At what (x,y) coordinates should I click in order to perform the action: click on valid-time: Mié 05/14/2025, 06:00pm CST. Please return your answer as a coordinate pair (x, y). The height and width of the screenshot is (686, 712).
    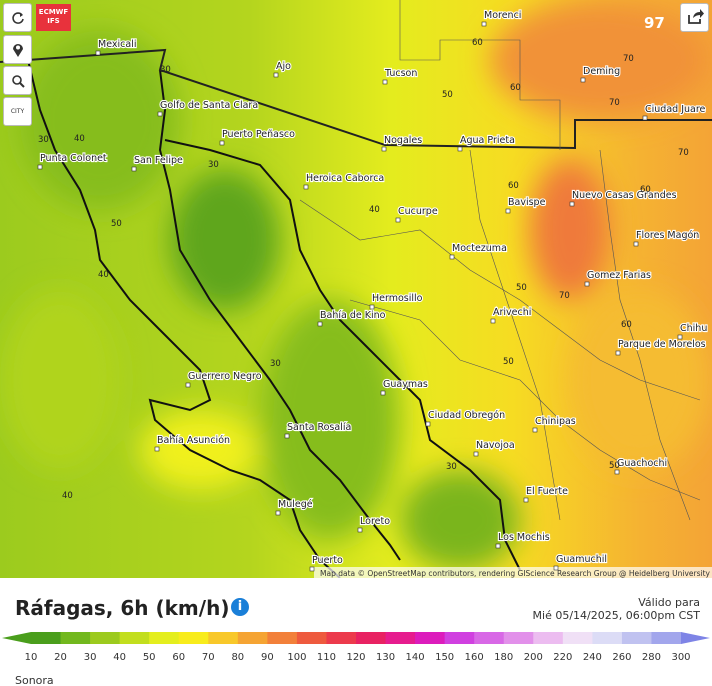
    Looking at the image, I should click on (616, 615).